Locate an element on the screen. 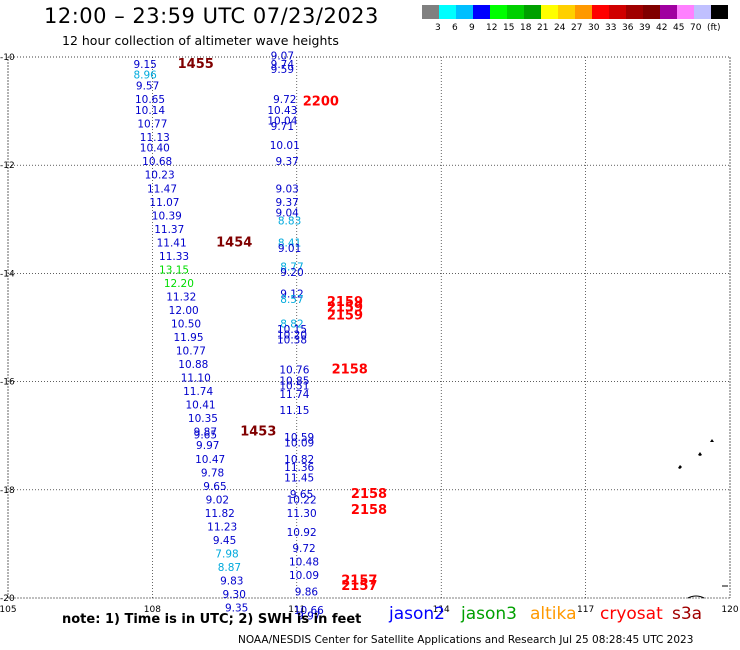 The height and width of the screenshot is (650, 740). swh-value: 9.87 is located at coordinates (205, 433).